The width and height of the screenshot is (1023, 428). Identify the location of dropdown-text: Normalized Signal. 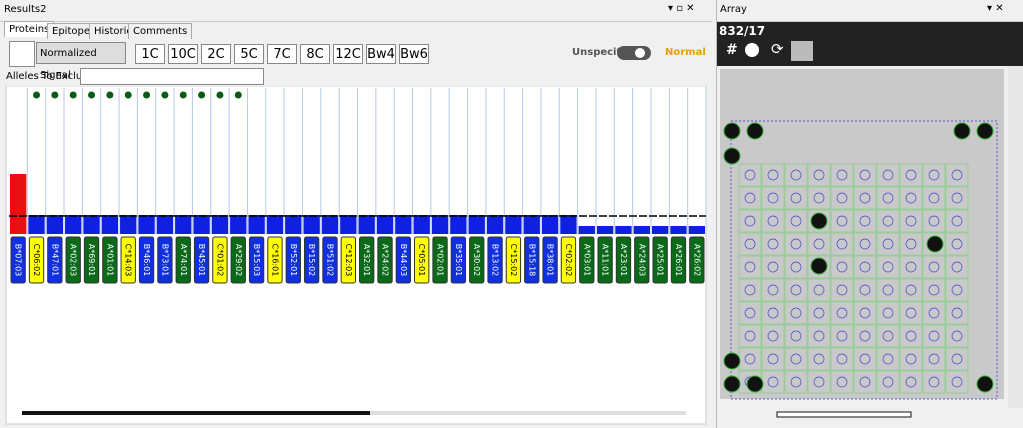
(68, 64).